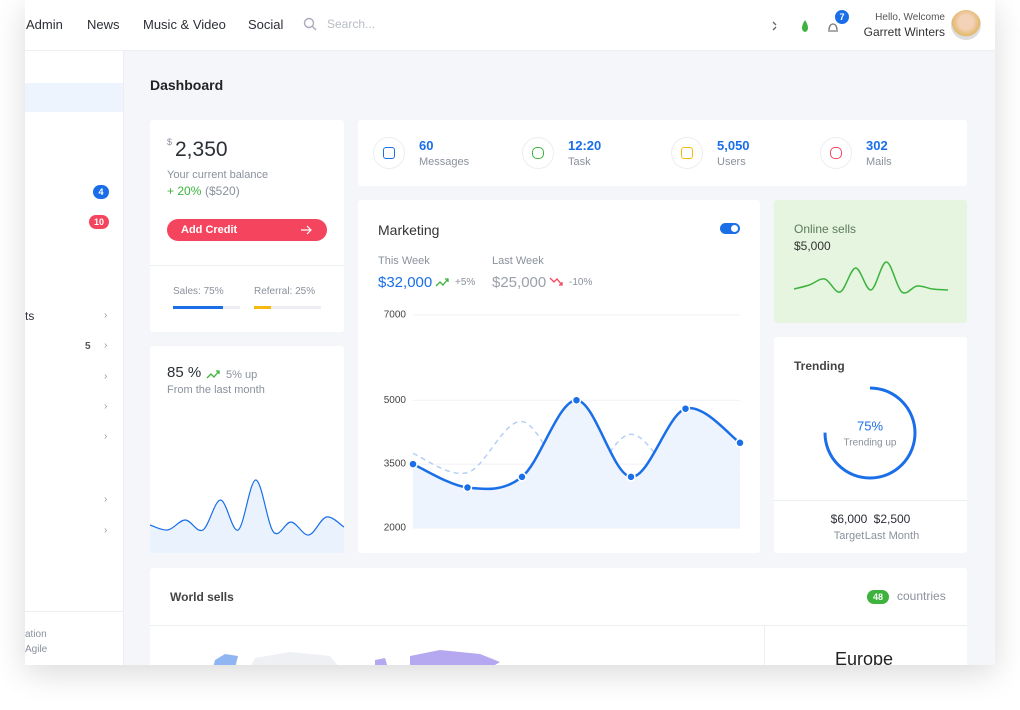 This screenshot has height=710, width=1020. I want to click on stat-label: Users, so click(731, 162).